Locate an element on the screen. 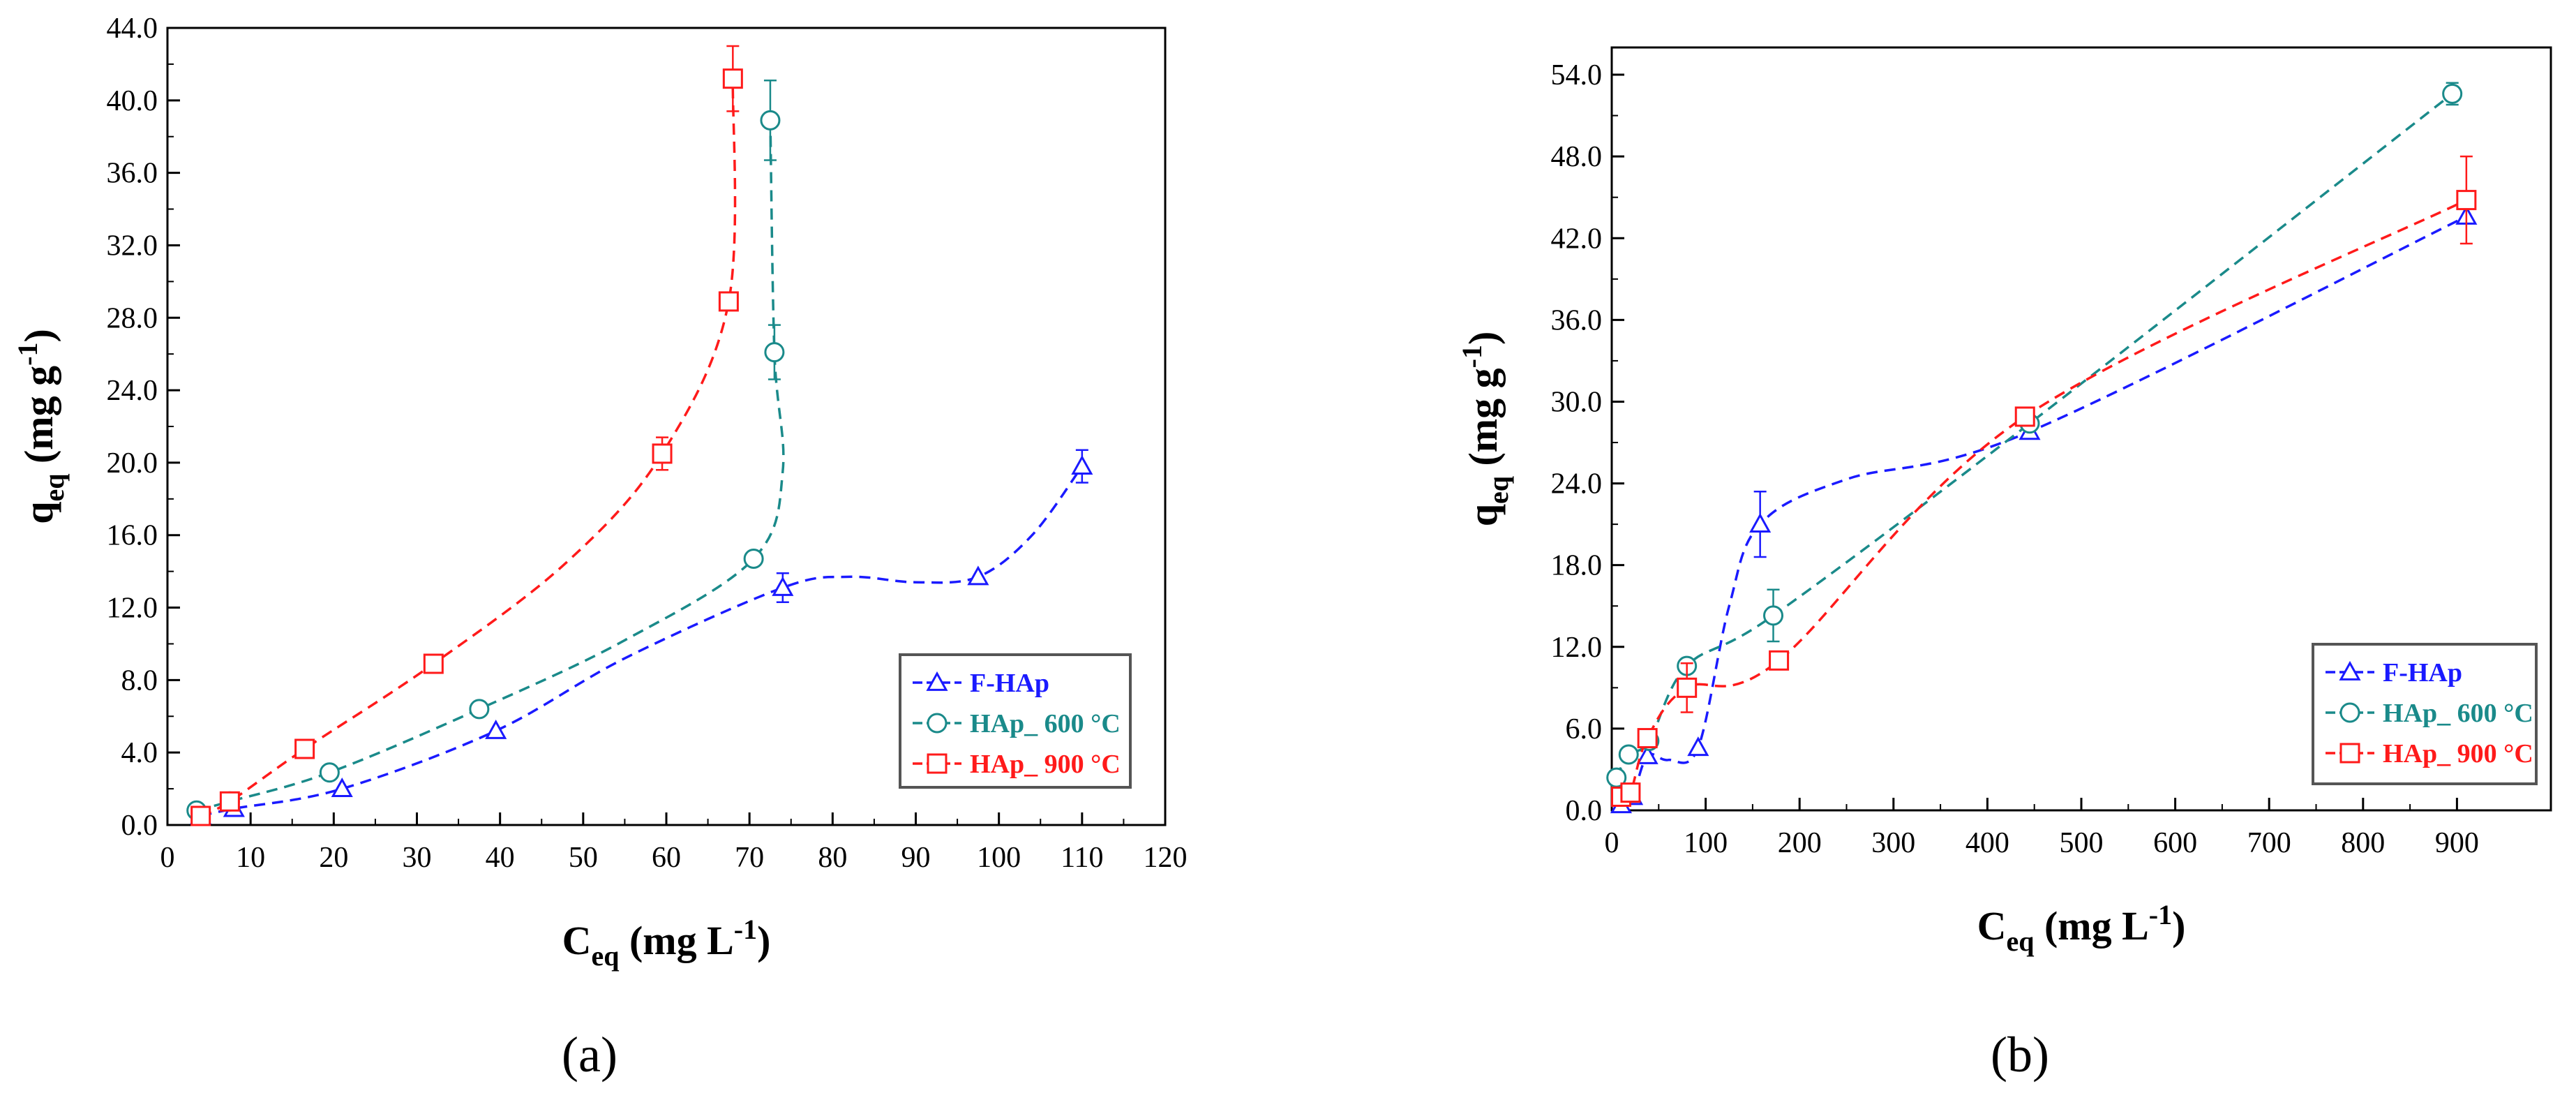  y-tick-label: 30.0 is located at coordinates (1577, 402).